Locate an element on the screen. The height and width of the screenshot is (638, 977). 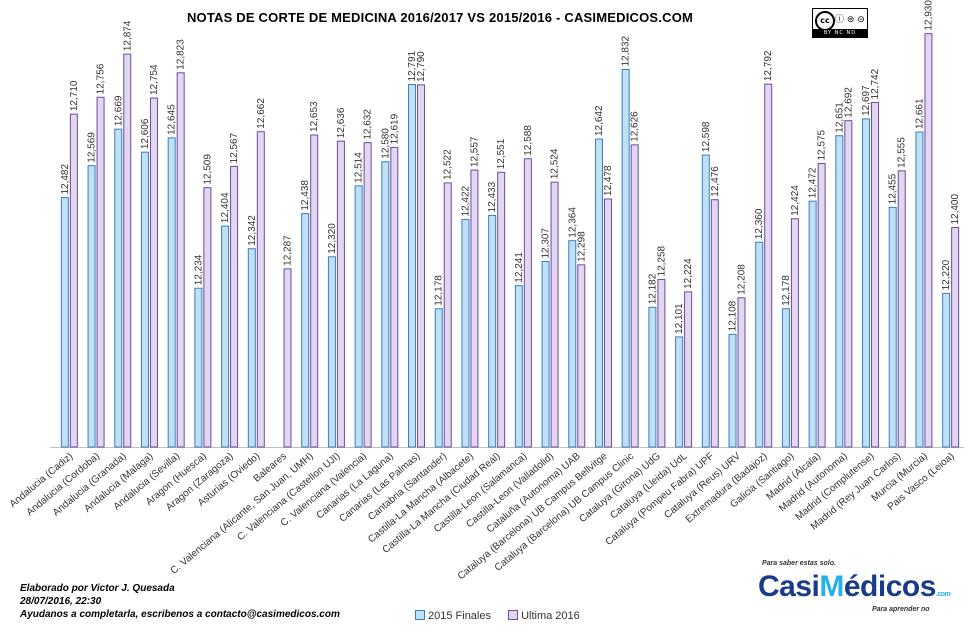
logo-brand-accent: M is located at coordinates (831, 586).